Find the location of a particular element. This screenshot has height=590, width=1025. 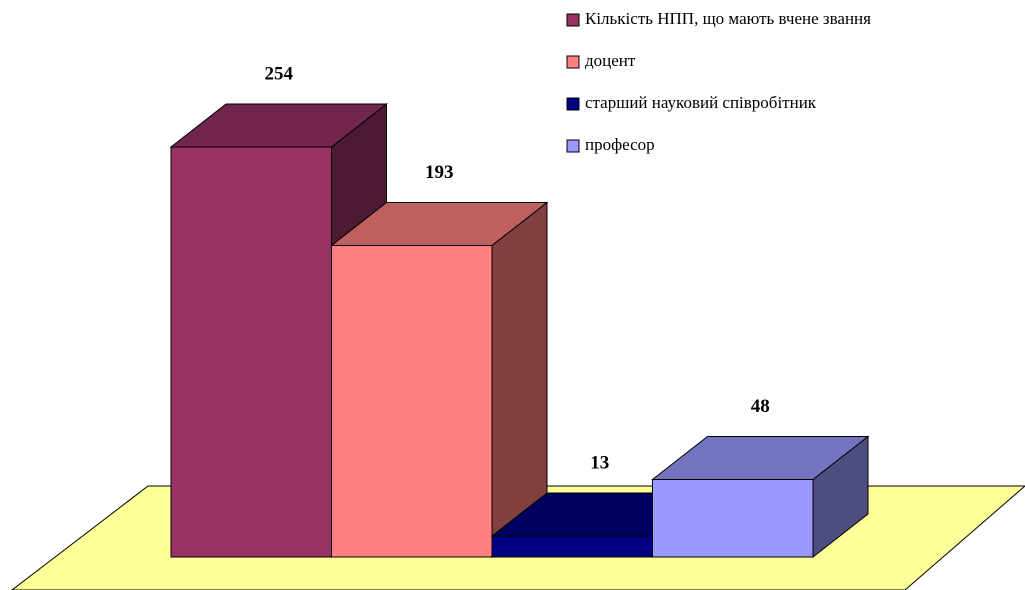

legend-label: професор is located at coordinates (620, 144).